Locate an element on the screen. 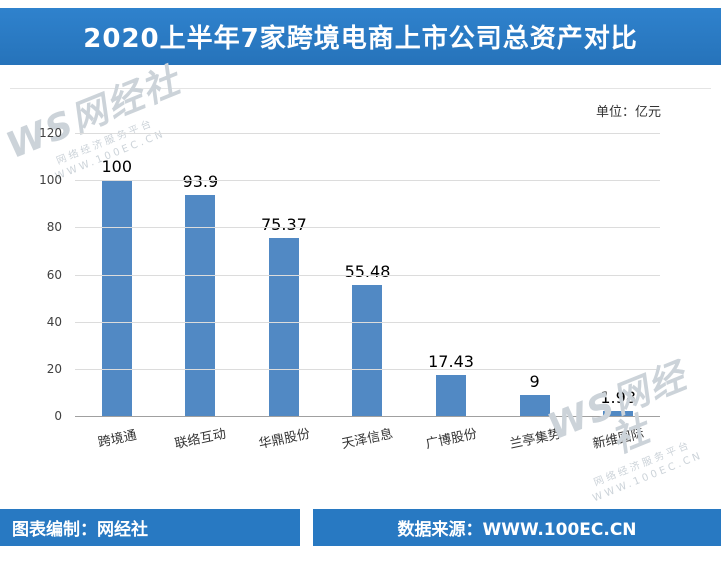 Image resolution: width=721 pixels, height=562 pixels. x-category-label: 兰亭集势 is located at coordinates (535, 439).